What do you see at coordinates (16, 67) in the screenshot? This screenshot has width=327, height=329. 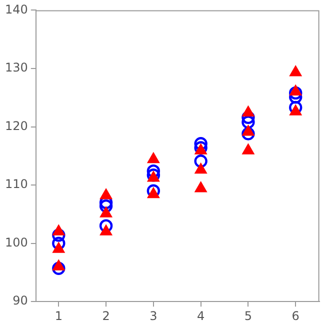 I see `y-tick-label: 130` at bounding box center [16, 67].